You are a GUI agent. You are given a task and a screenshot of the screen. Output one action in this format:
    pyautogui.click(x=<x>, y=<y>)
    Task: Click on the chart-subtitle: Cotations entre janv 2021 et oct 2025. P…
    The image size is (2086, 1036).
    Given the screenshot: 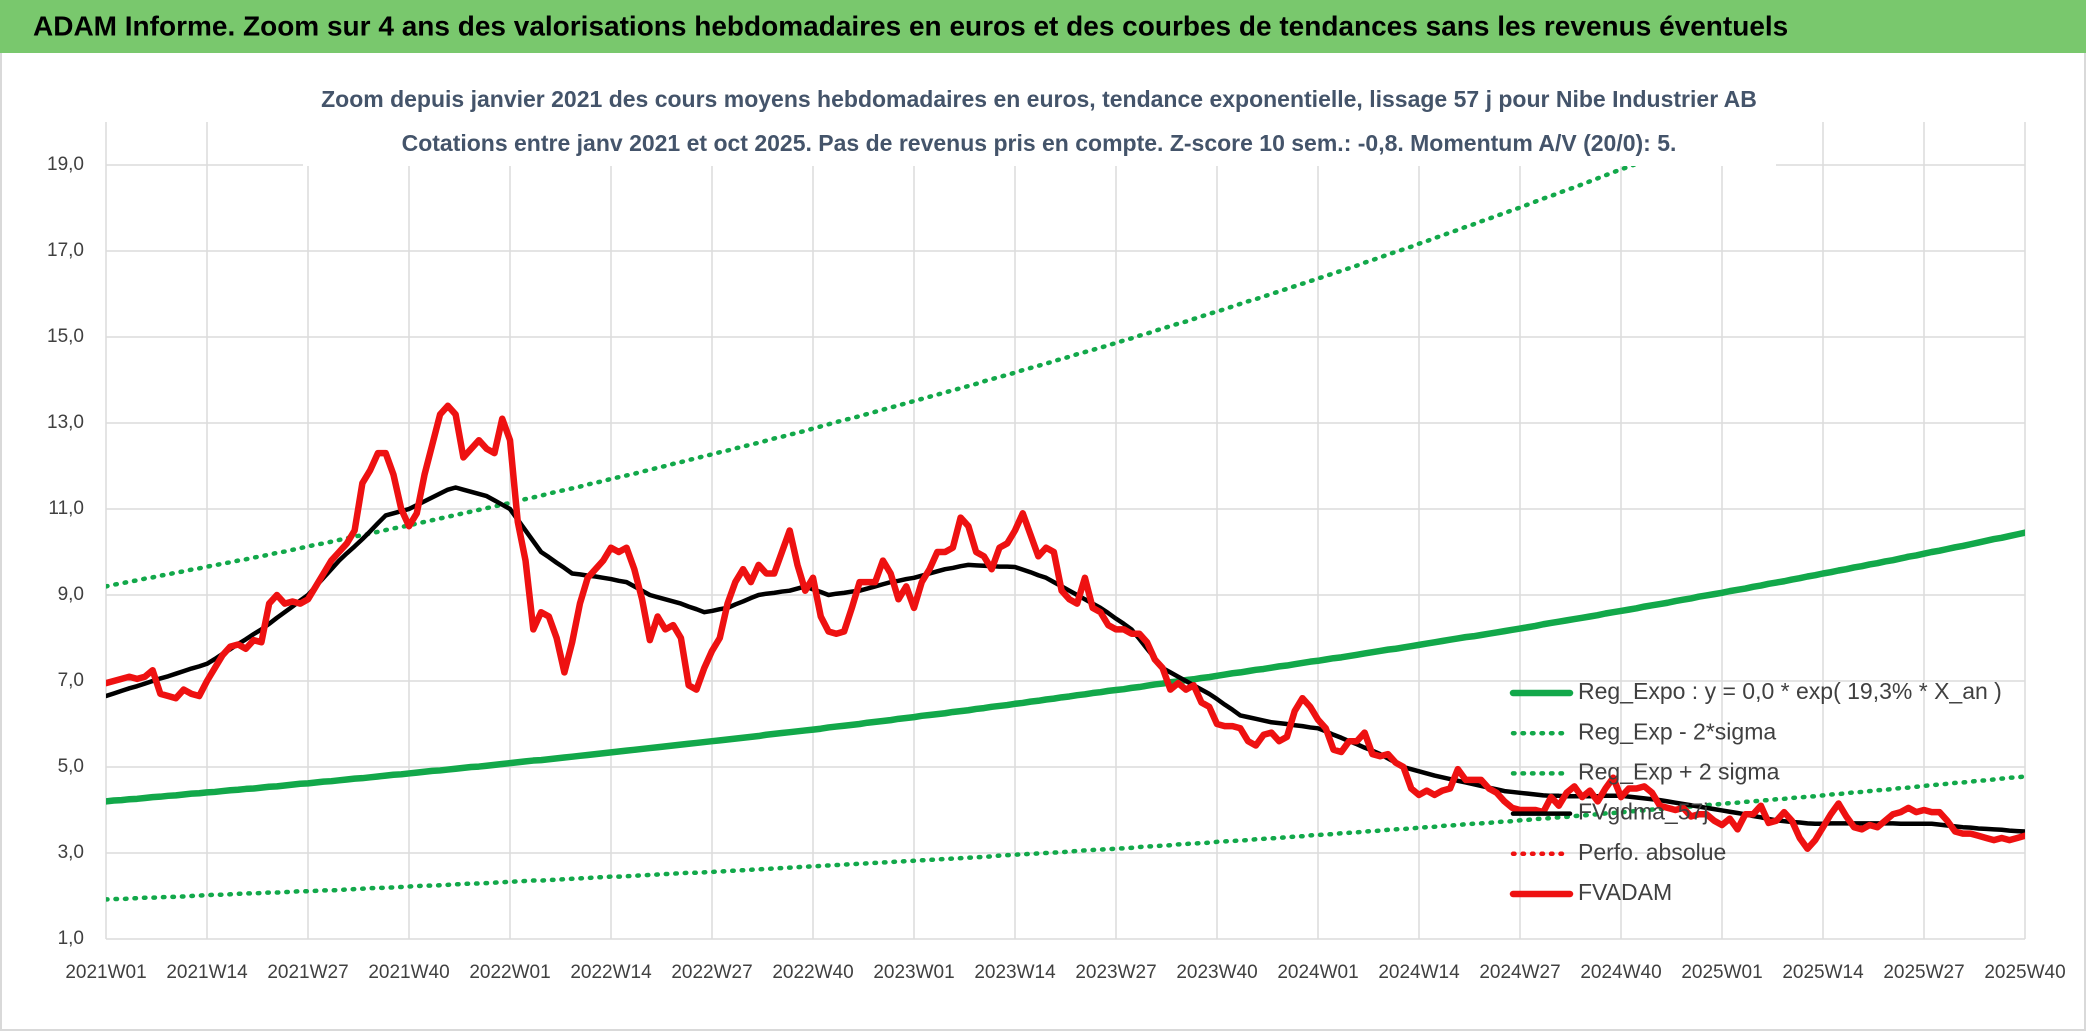 What is the action you would take?
    pyautogui.click(x=1039, y=143)
    